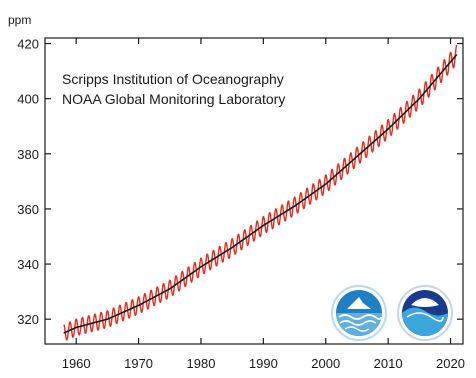 The height and width of the screenshot is (378, 476). What do you see at coordinates (425, 313) in the screenshot?
I see `noaa-logo-icon` at bounding box center [425, 313].